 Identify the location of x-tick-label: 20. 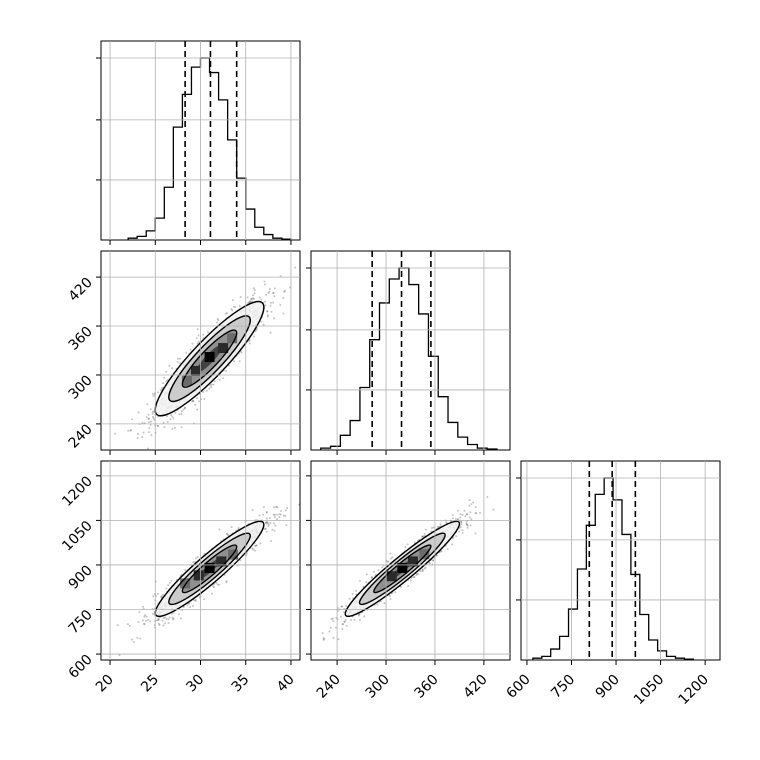
(105, 684).